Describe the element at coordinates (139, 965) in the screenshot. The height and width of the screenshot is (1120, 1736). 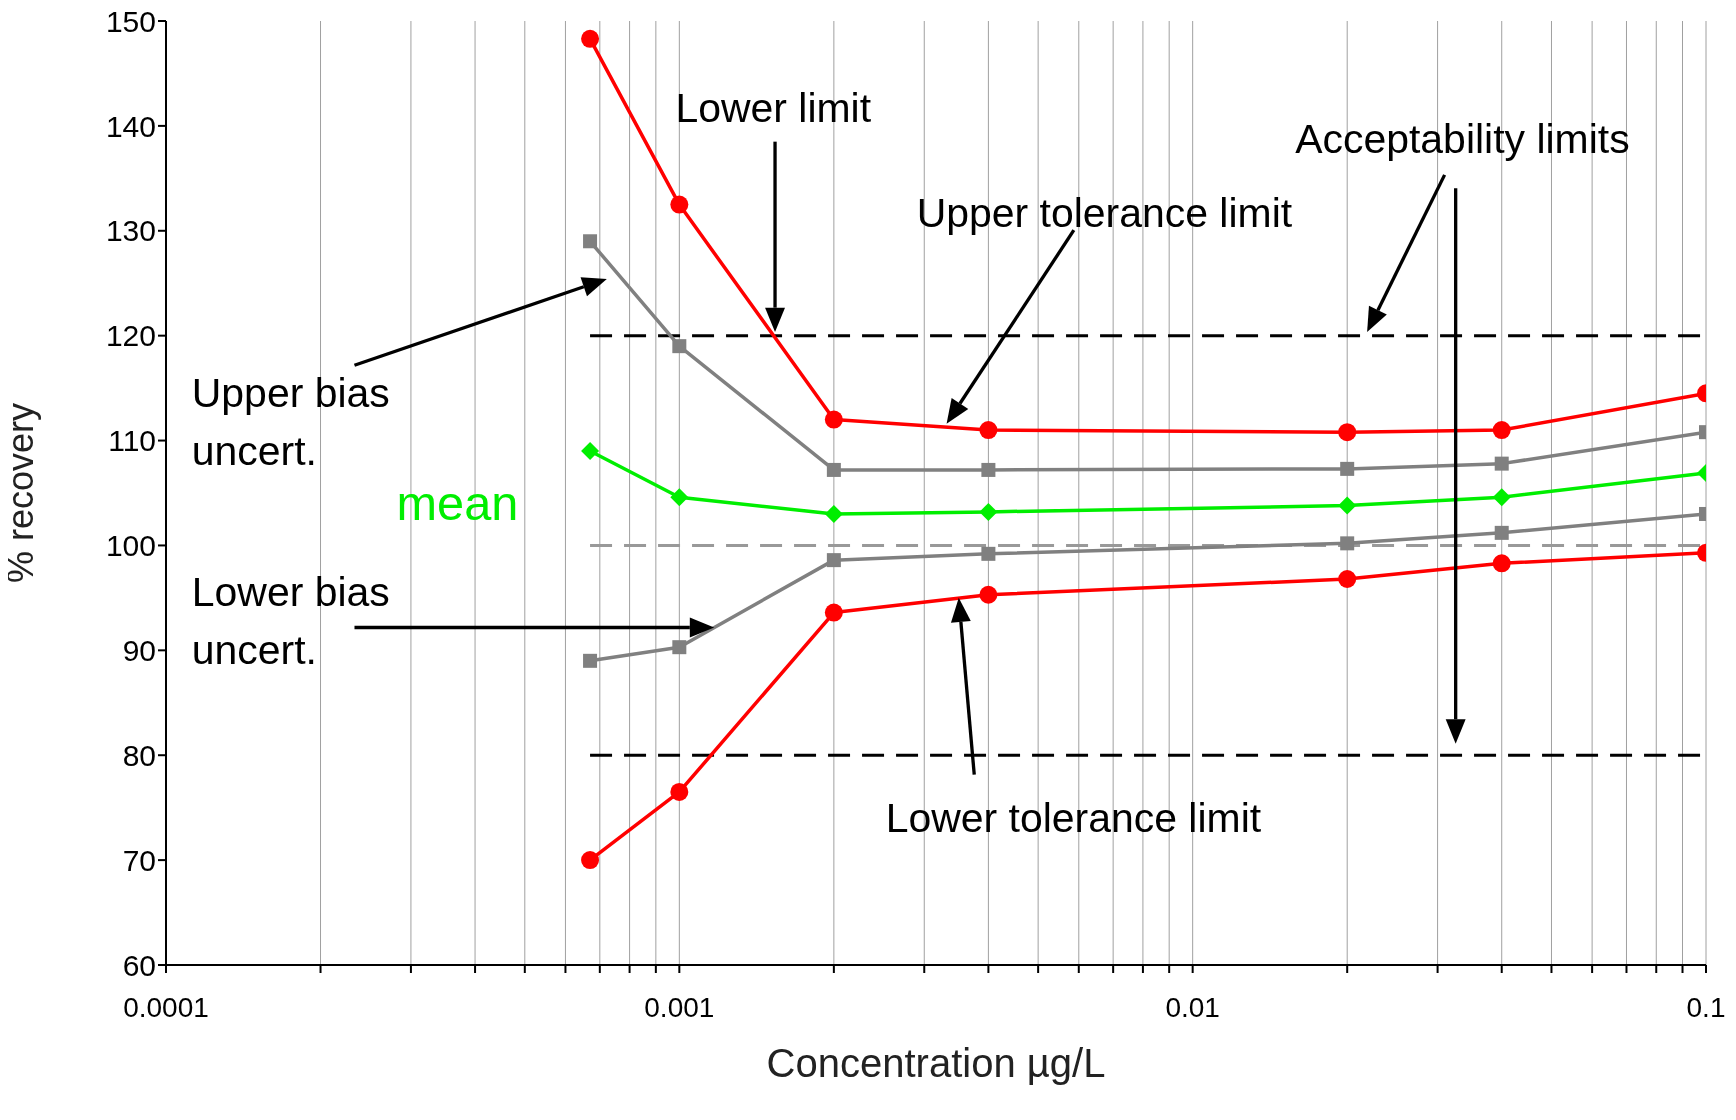
I see `y-tick-label: 60` at that location.